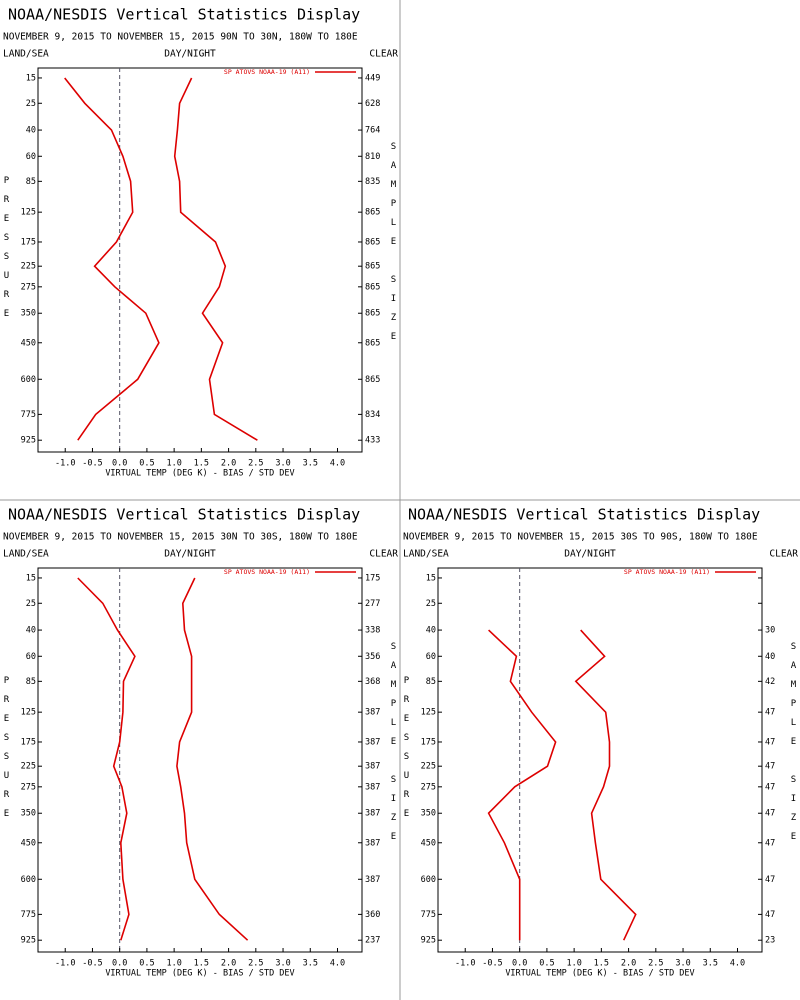 The width and height of the screenshot is (800, 1000). Describe the element at coordinates (372, 631) in the screenshot. I see `sample-size-label: 338` at that location.